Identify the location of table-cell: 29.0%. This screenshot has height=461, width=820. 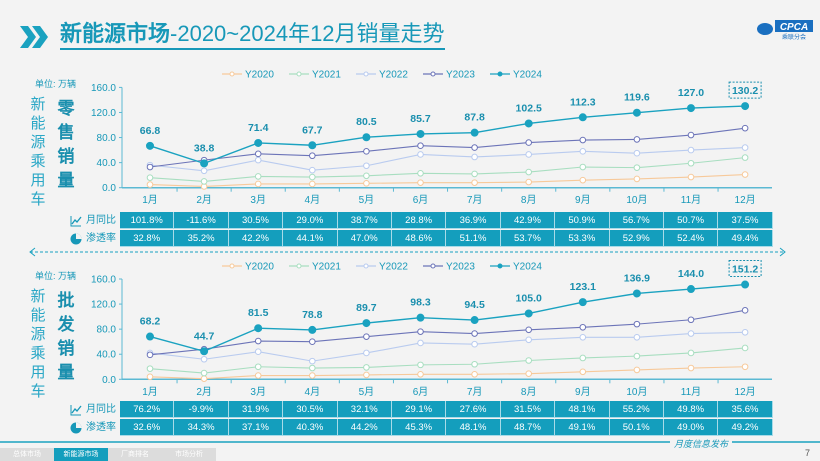
(310, 220).